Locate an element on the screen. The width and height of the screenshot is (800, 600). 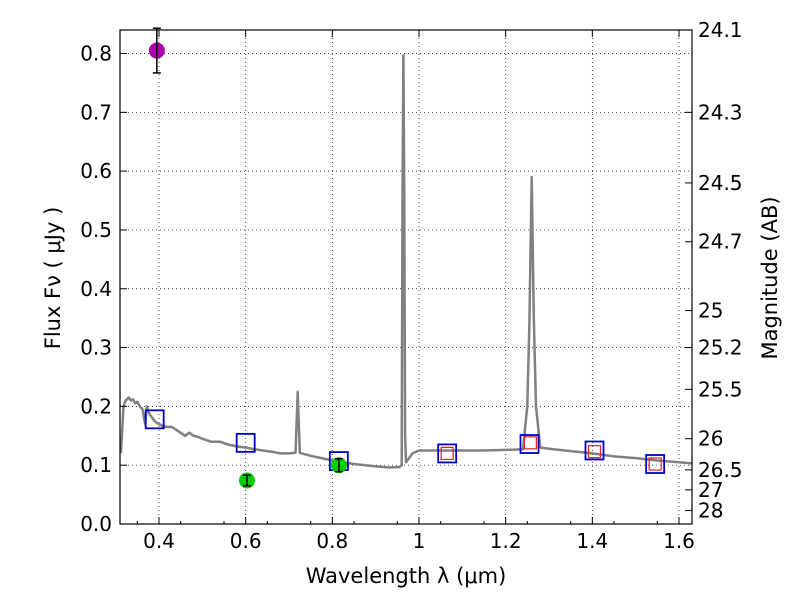
y2-tick-label: 24.7 is located at coordinates (720, 242).